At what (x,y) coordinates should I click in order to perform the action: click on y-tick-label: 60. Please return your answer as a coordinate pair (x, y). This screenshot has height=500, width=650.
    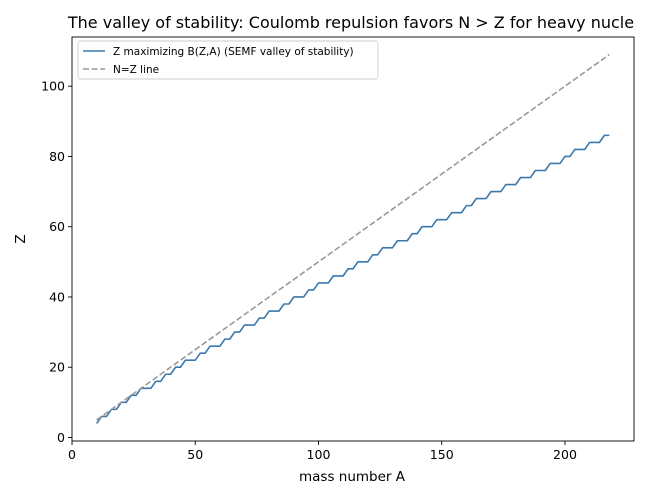
    Looking at the image, I should click on (57, 226).